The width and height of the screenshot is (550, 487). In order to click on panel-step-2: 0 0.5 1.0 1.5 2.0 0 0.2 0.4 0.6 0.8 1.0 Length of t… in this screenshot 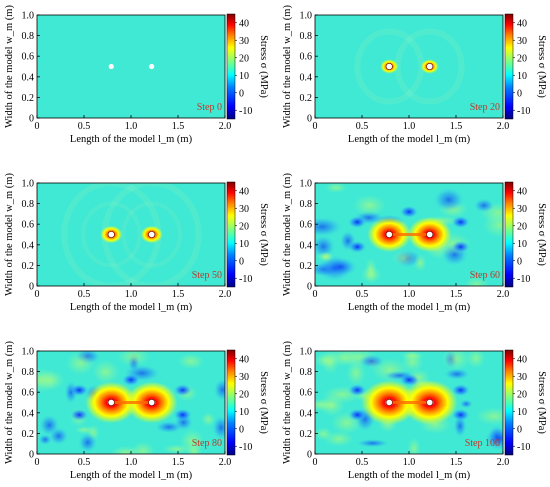, I will do `click(136, 243)`.